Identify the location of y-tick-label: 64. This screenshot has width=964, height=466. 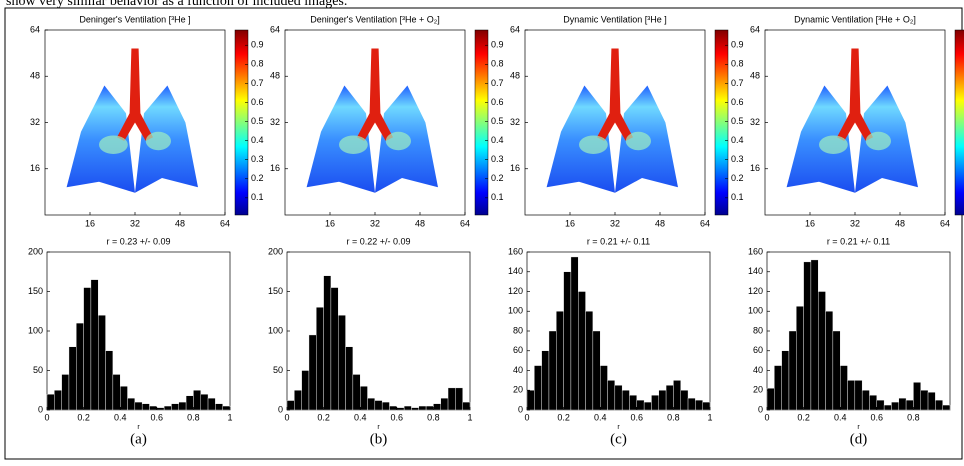
(275, 29).